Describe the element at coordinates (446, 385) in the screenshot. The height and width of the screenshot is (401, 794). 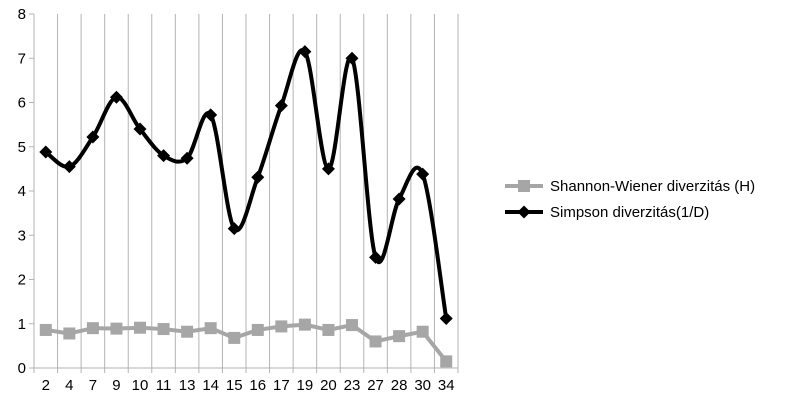
I see `x-tick-label: 34` at that location.